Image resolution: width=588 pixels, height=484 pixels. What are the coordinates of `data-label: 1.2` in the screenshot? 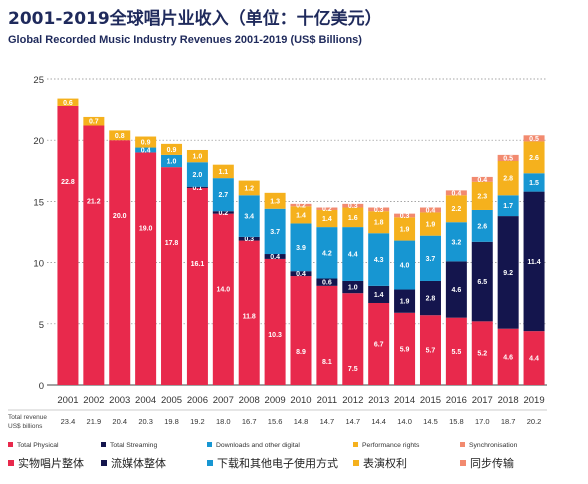 It's located at (249, 188).